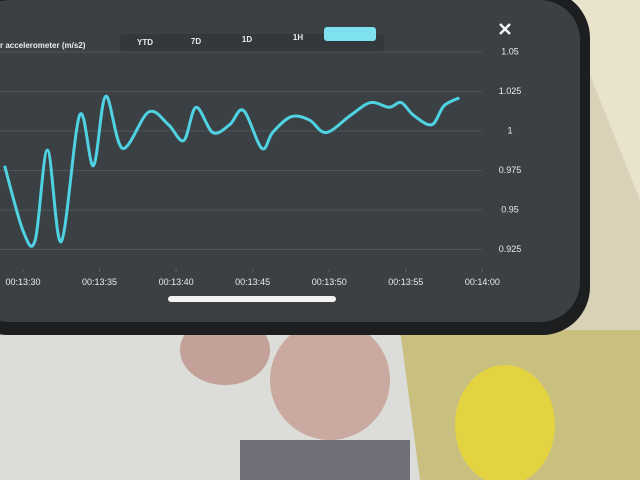 The width and height of the screenshot is (640, 485). I want to click on x-tick-label: 00:13:45, so click(252, 282).